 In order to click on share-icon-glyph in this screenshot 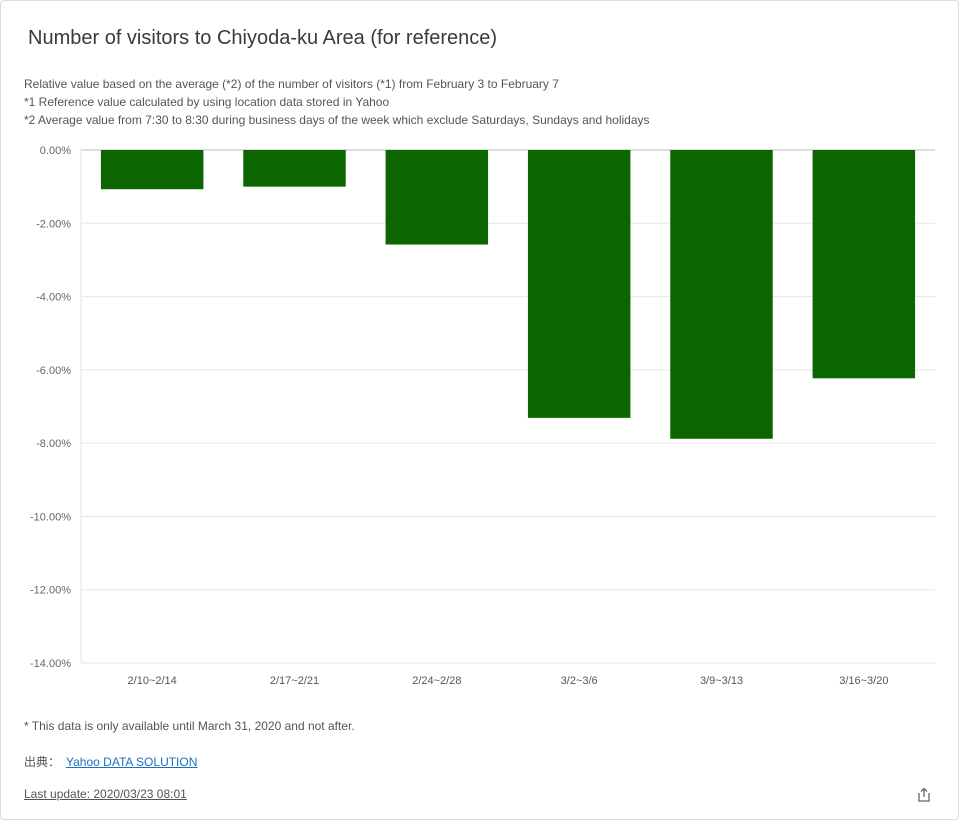, I will do `click(924, 794)`.